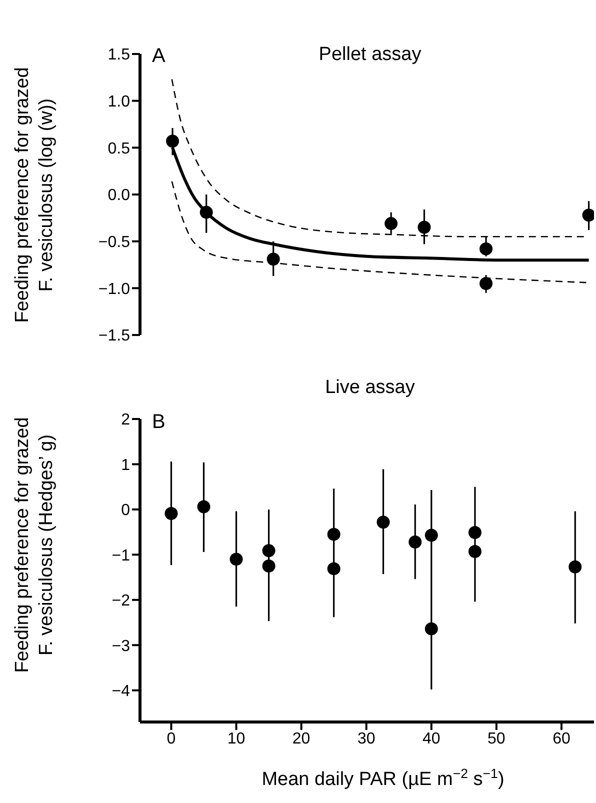 This screenshot has height=803, width=596. What do you see at coordinates (119, 102) in the screenshot?
I see `y-tick-label: 1.0` at bounding box center [119, 102].